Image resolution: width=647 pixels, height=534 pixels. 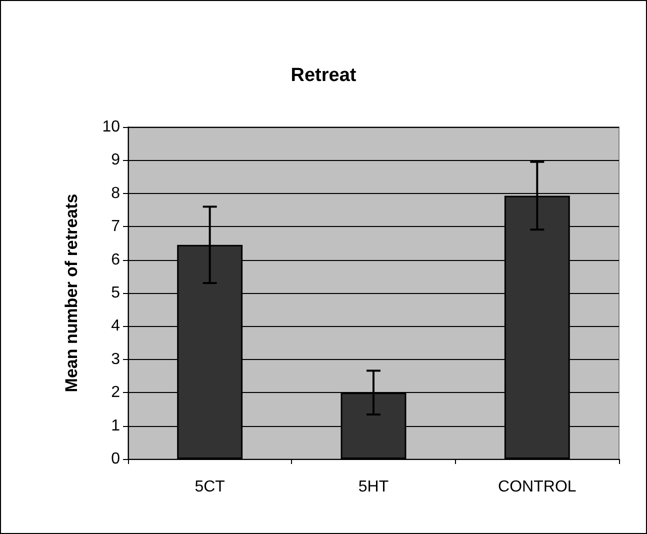 What do you see at coordinates (115, 293) in the screenshot?
I see `y-tick-label: 5` at bounding box center [115, 293].